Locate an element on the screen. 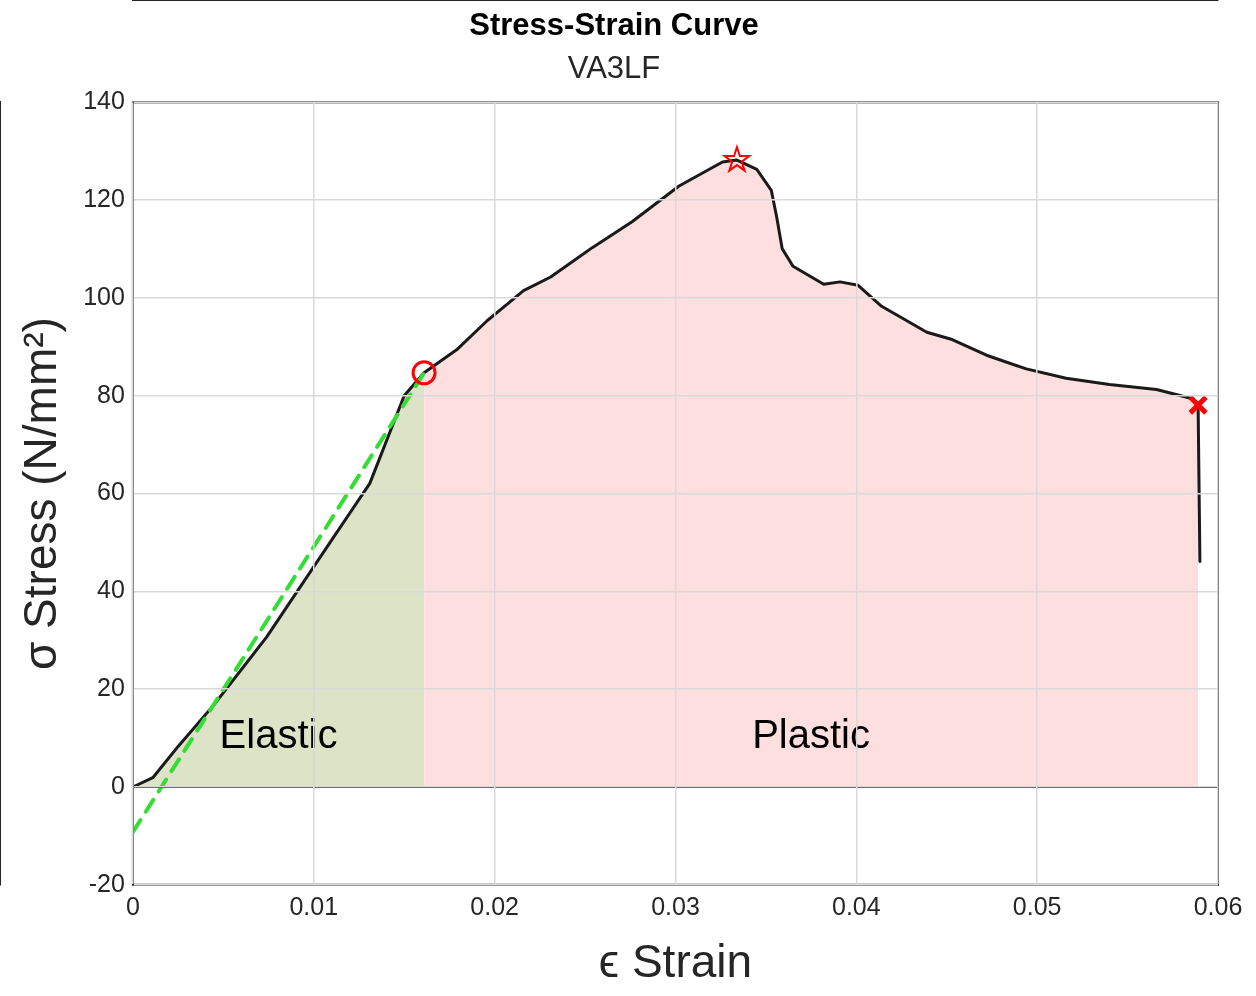 The image size is (1256, 996). y-tick-label: 20 is located at coordinates (111, 687).